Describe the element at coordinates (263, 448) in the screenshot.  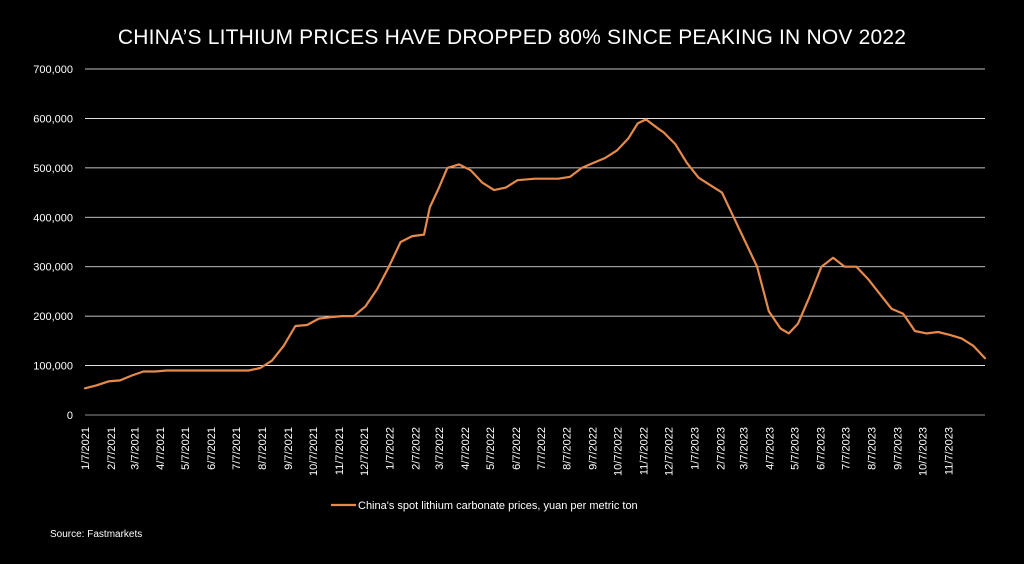
I see `x-tick-label: 8/7/2021` at that location.